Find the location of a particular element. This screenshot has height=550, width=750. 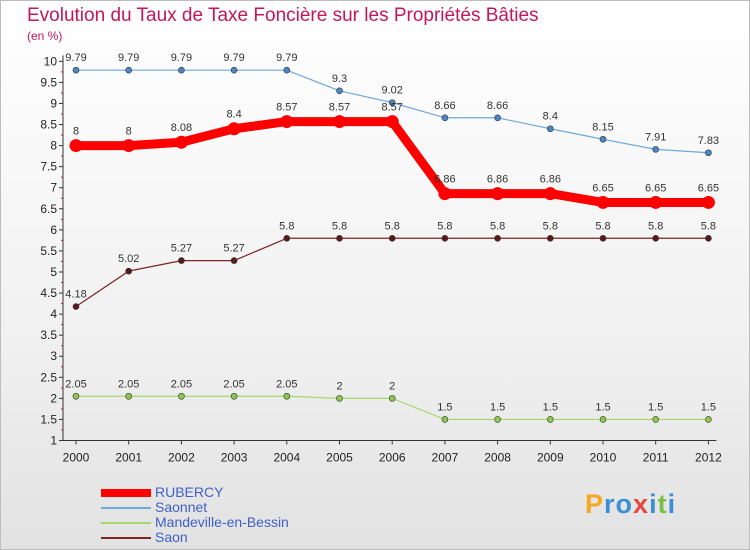

x-tick-label: 2003 is located at coordinates (234, 458).